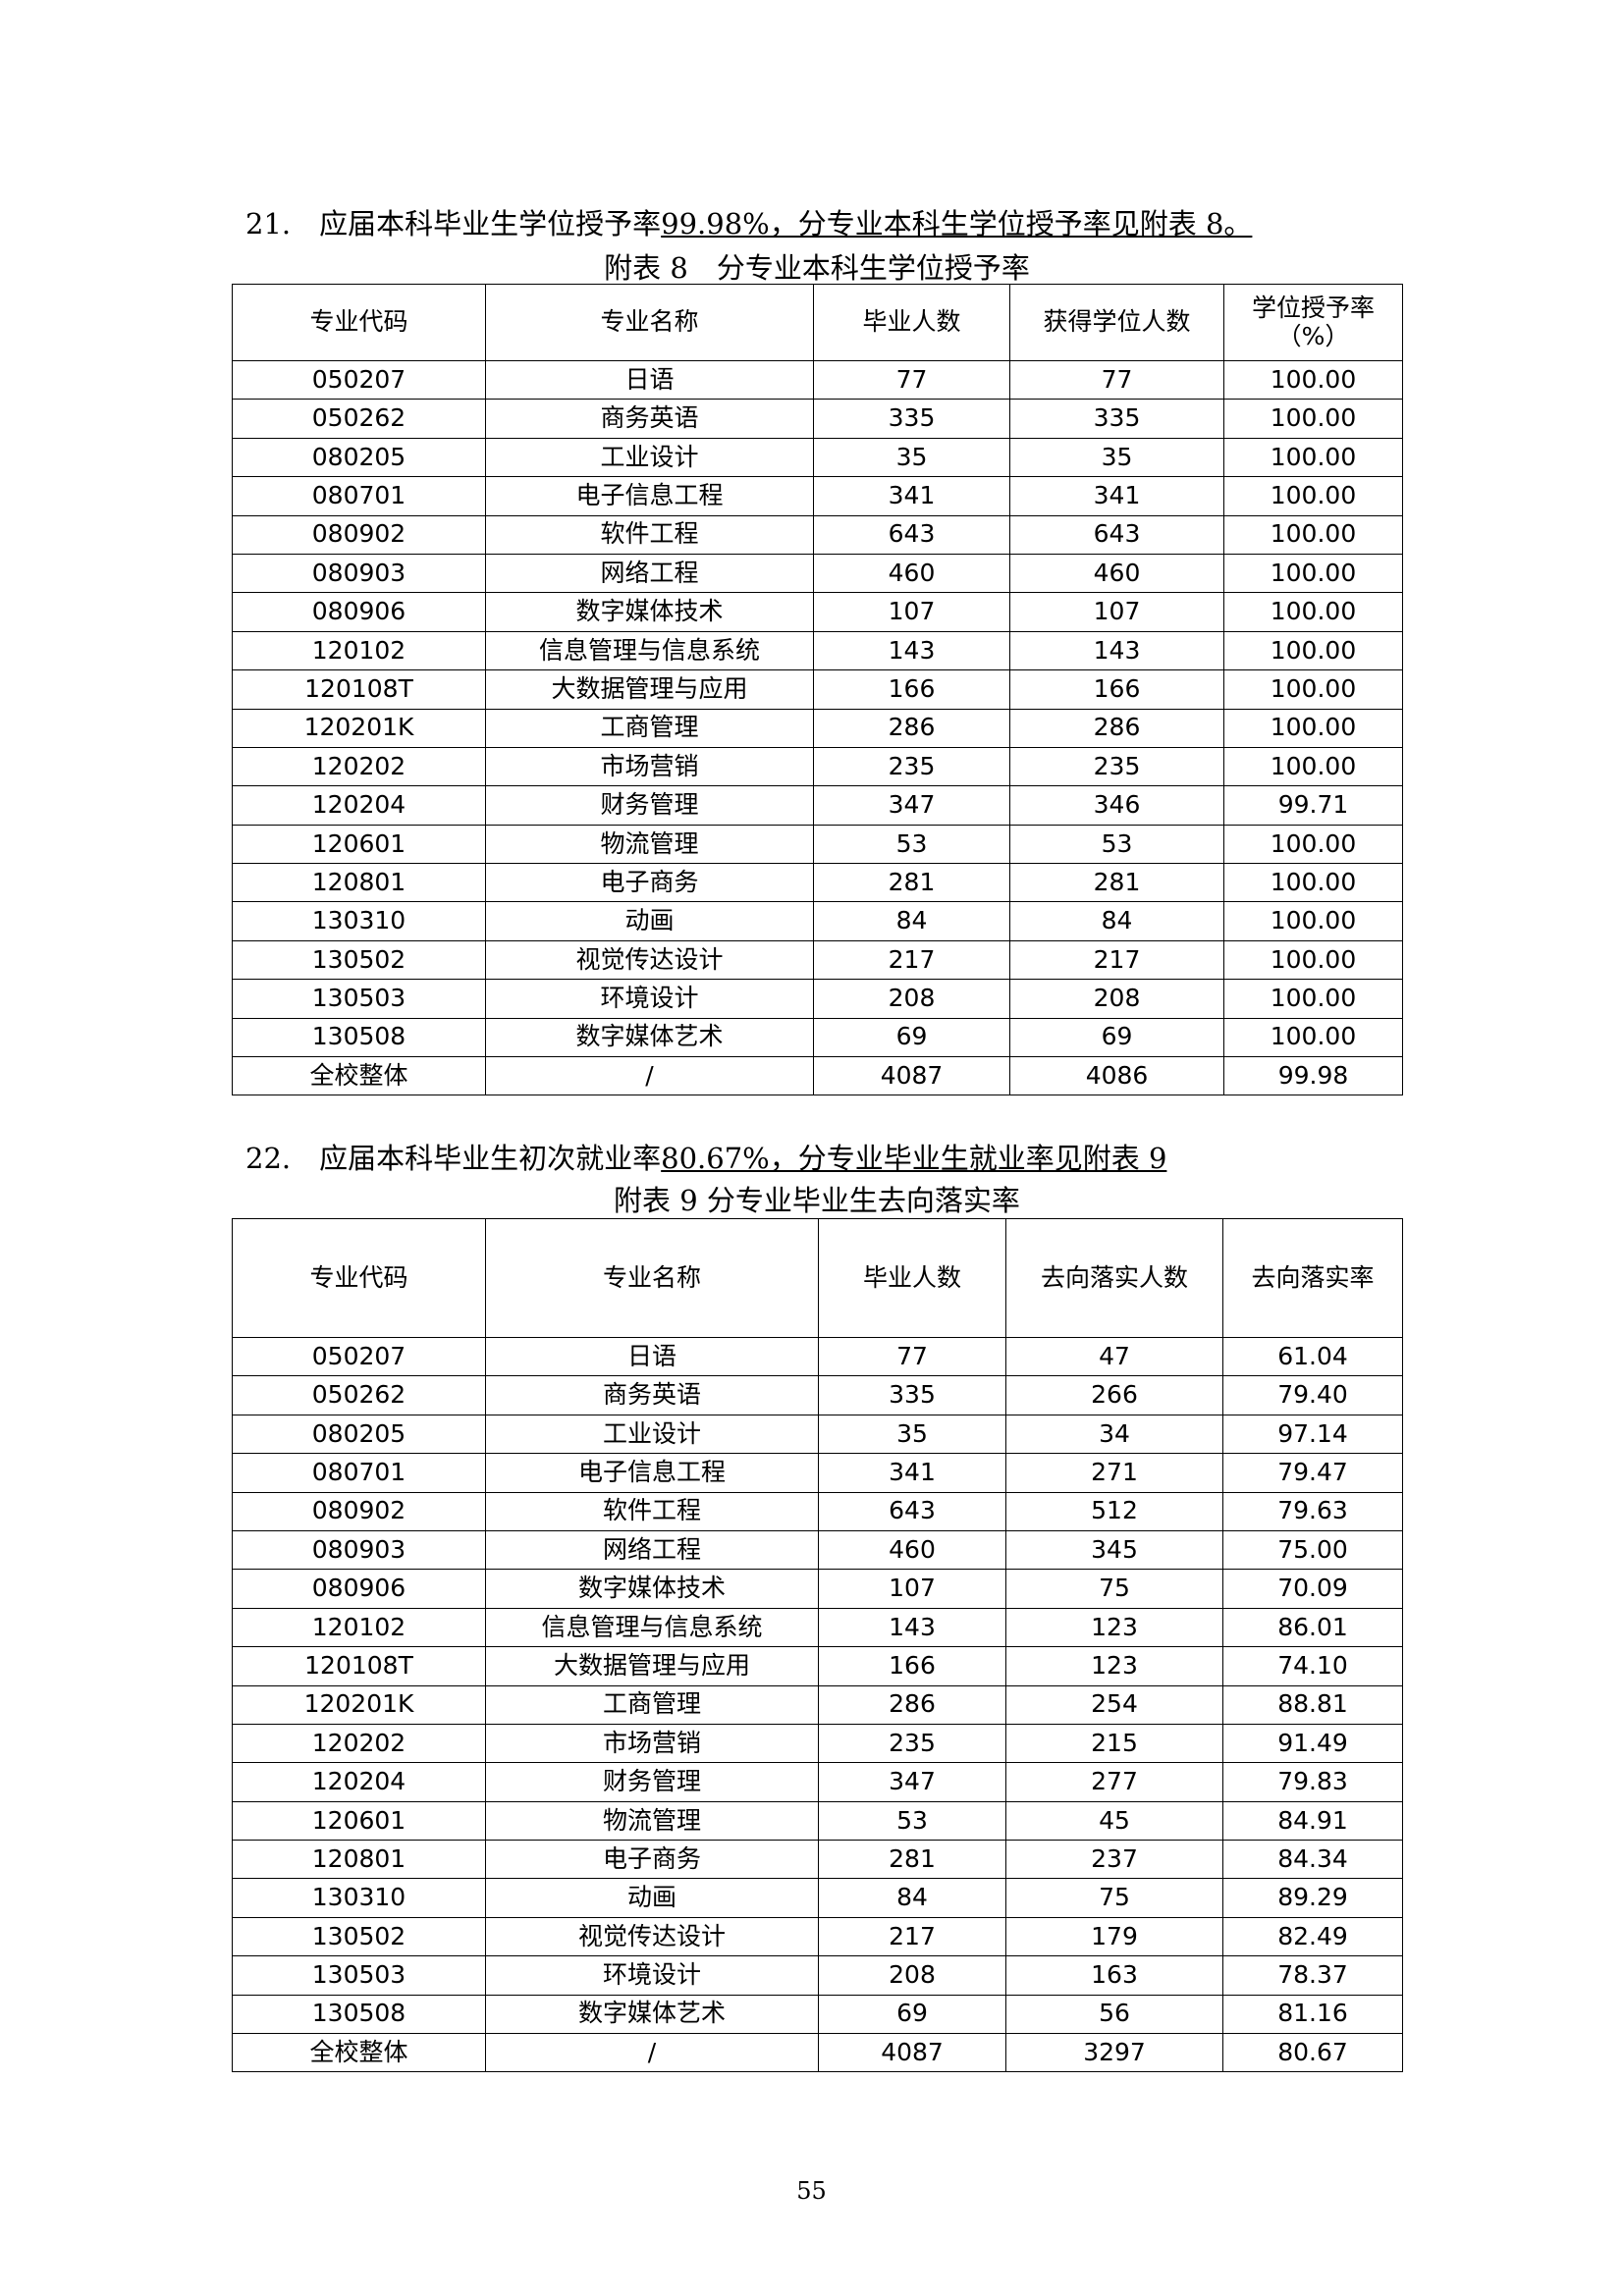 Image resolution: width=1623 pixels, height=2296 pixels. Describe the element at coordinates (1312, 1550) in the screenshot. I see `table-cell: 75.00` at that location.